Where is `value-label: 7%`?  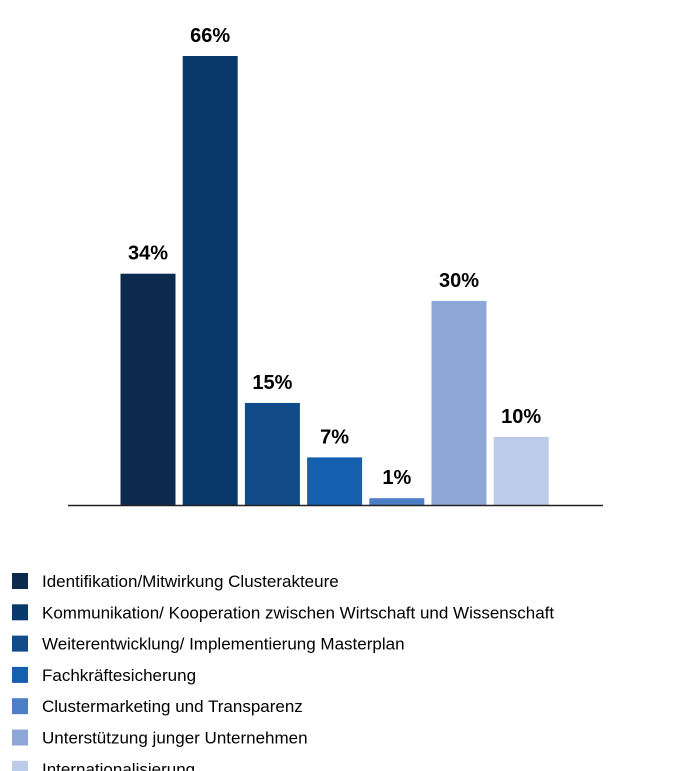 value-label: 7% is located at coordinates (334, 437).